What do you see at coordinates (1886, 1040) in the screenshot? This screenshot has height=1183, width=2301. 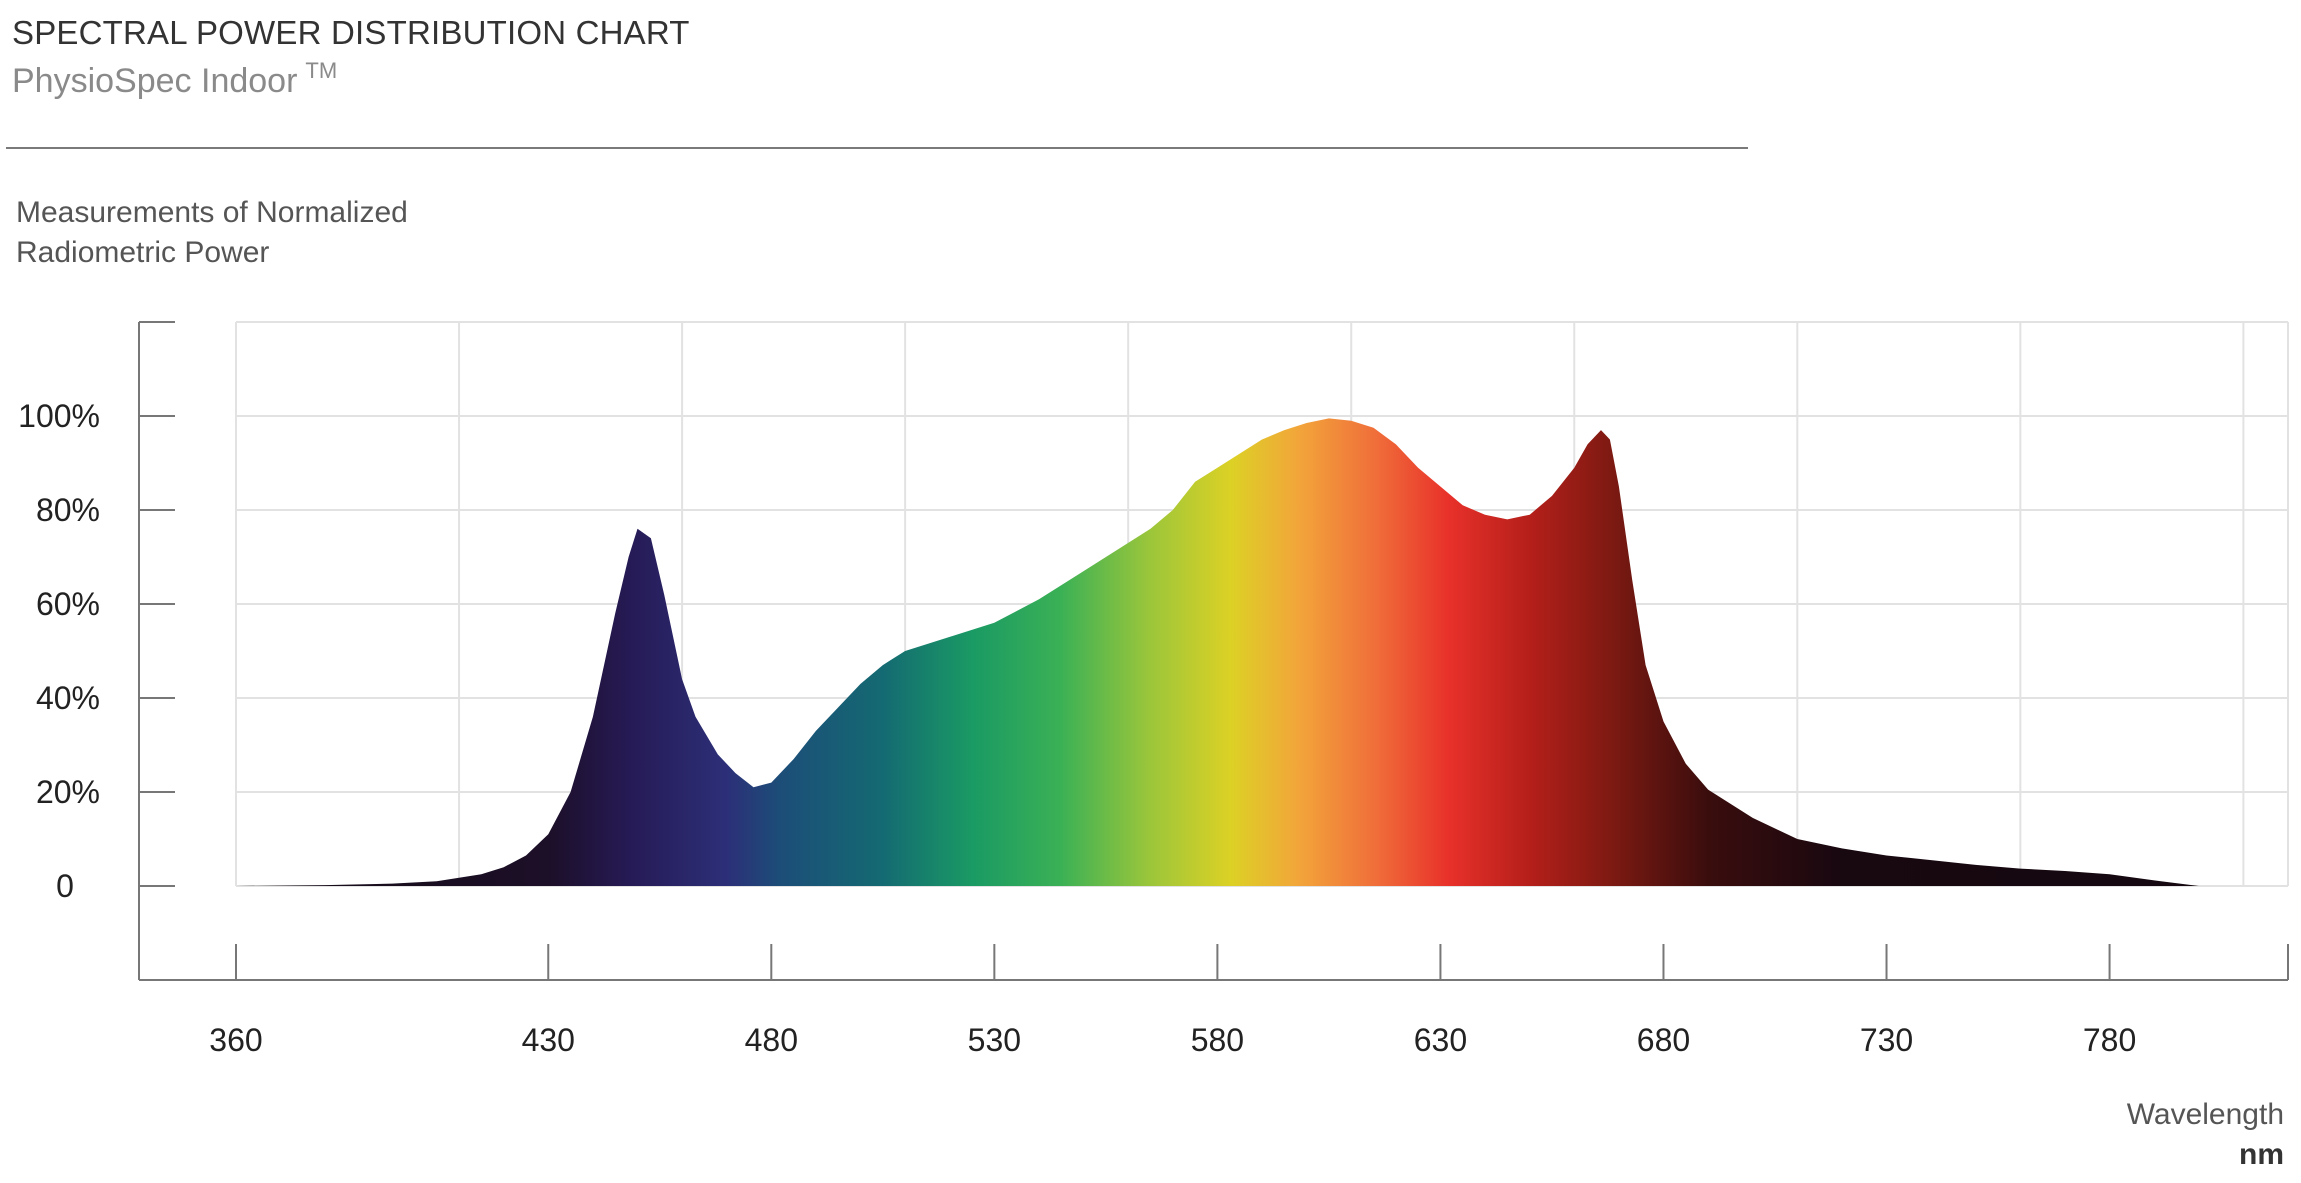 I see `x-tick-label: 730` at bounding box center [1886, 1040].